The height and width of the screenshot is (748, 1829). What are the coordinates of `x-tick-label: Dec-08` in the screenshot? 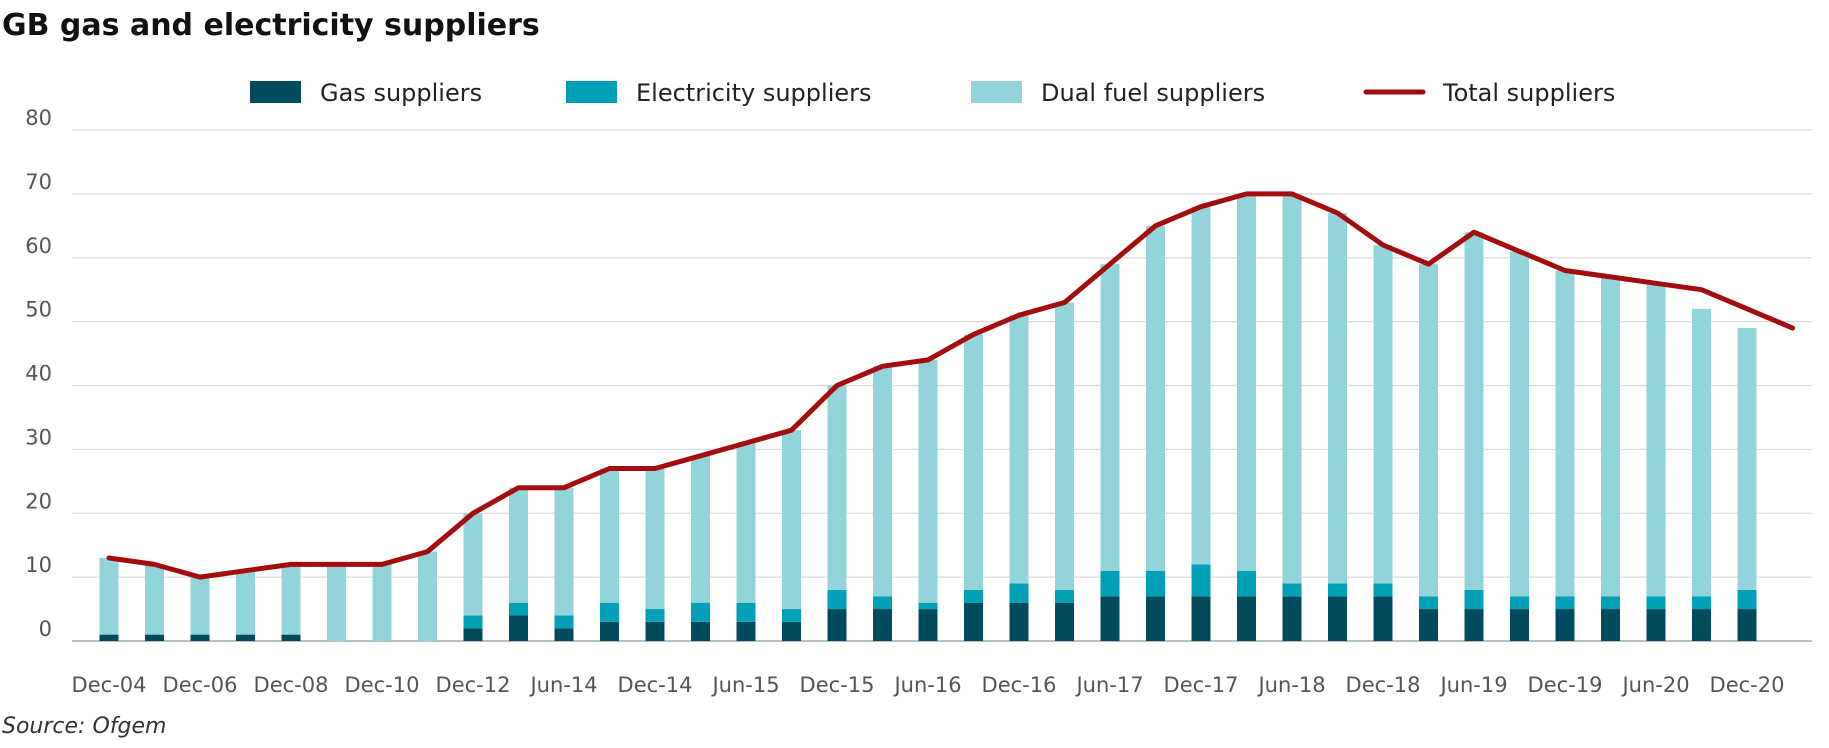 It's located at (291, 685).